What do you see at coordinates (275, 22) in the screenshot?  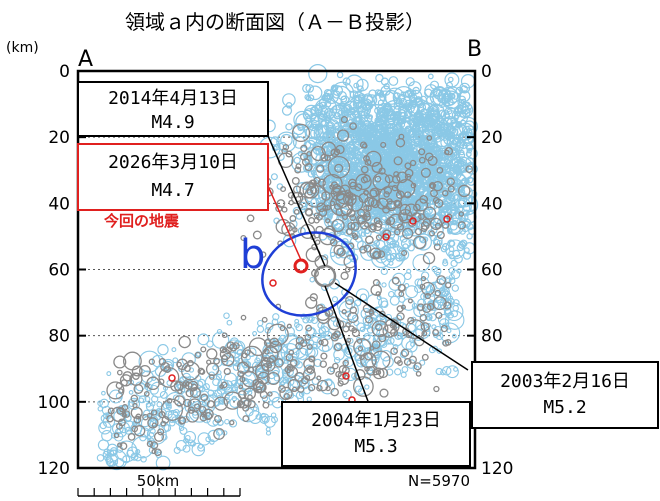 I see `chart-title: 領域ａ内の断面図（Ａ－Ｂ投影）` at bounding box center [275, 22].